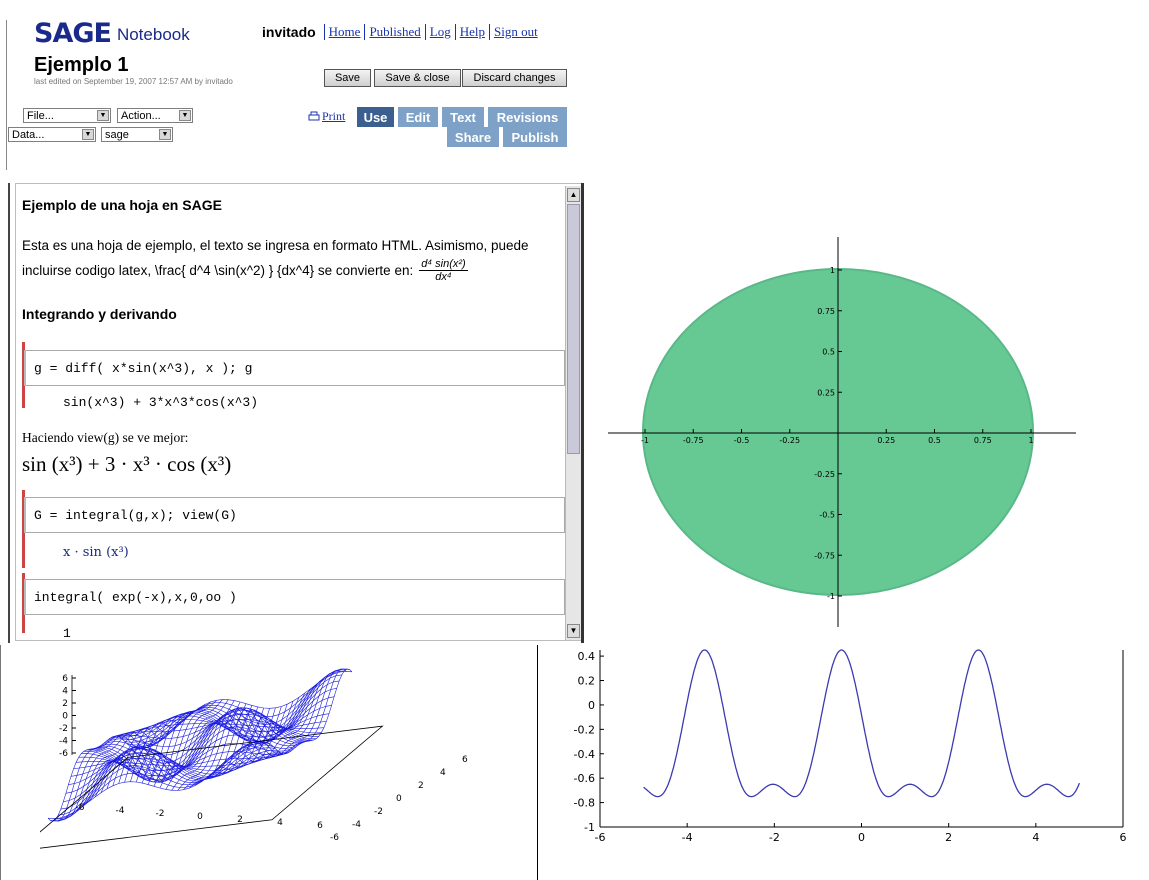  What do you see at coordinates (280, 823) in the screenshot?
I see `x-tick-label: 4` at bounding box center [280, 823].